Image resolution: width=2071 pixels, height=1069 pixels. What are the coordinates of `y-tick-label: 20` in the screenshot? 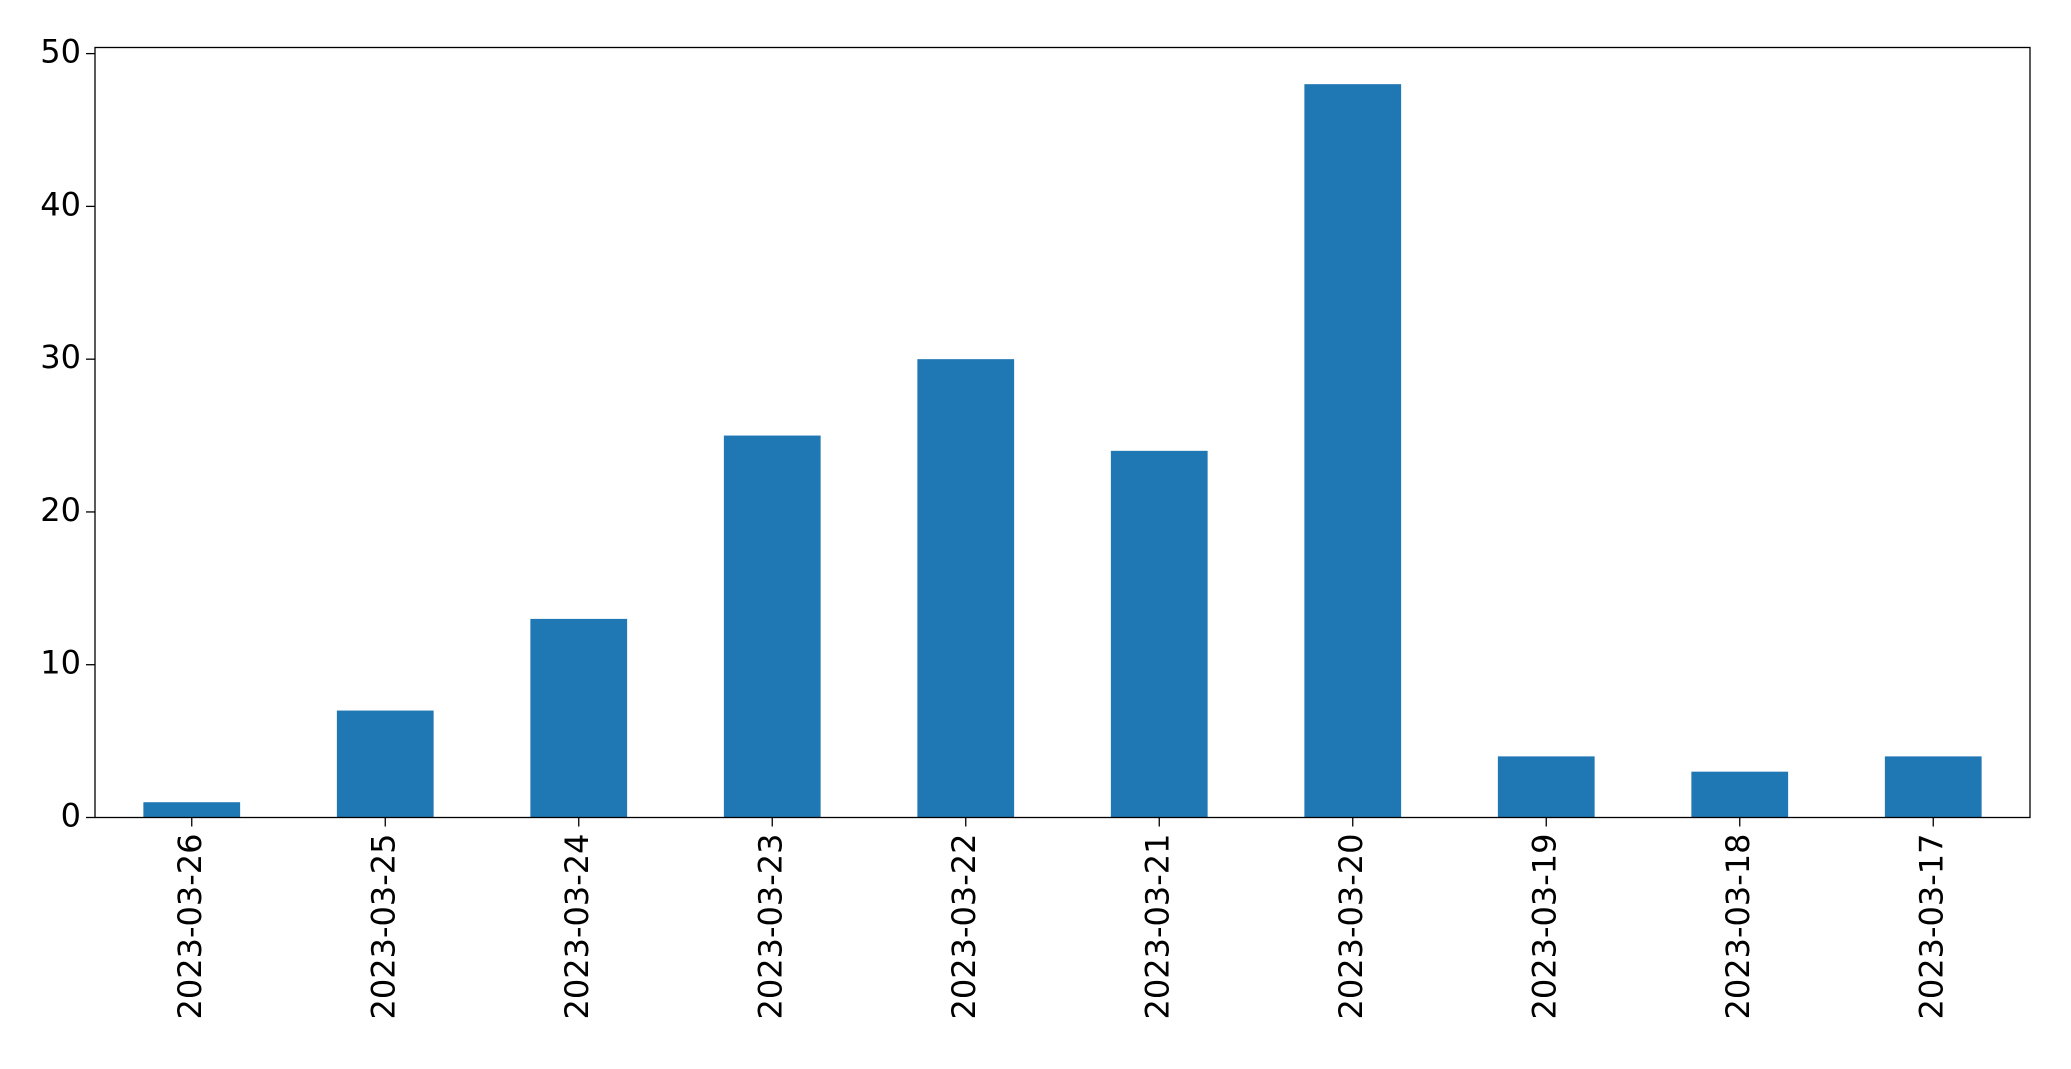 It's located at (60, 510).